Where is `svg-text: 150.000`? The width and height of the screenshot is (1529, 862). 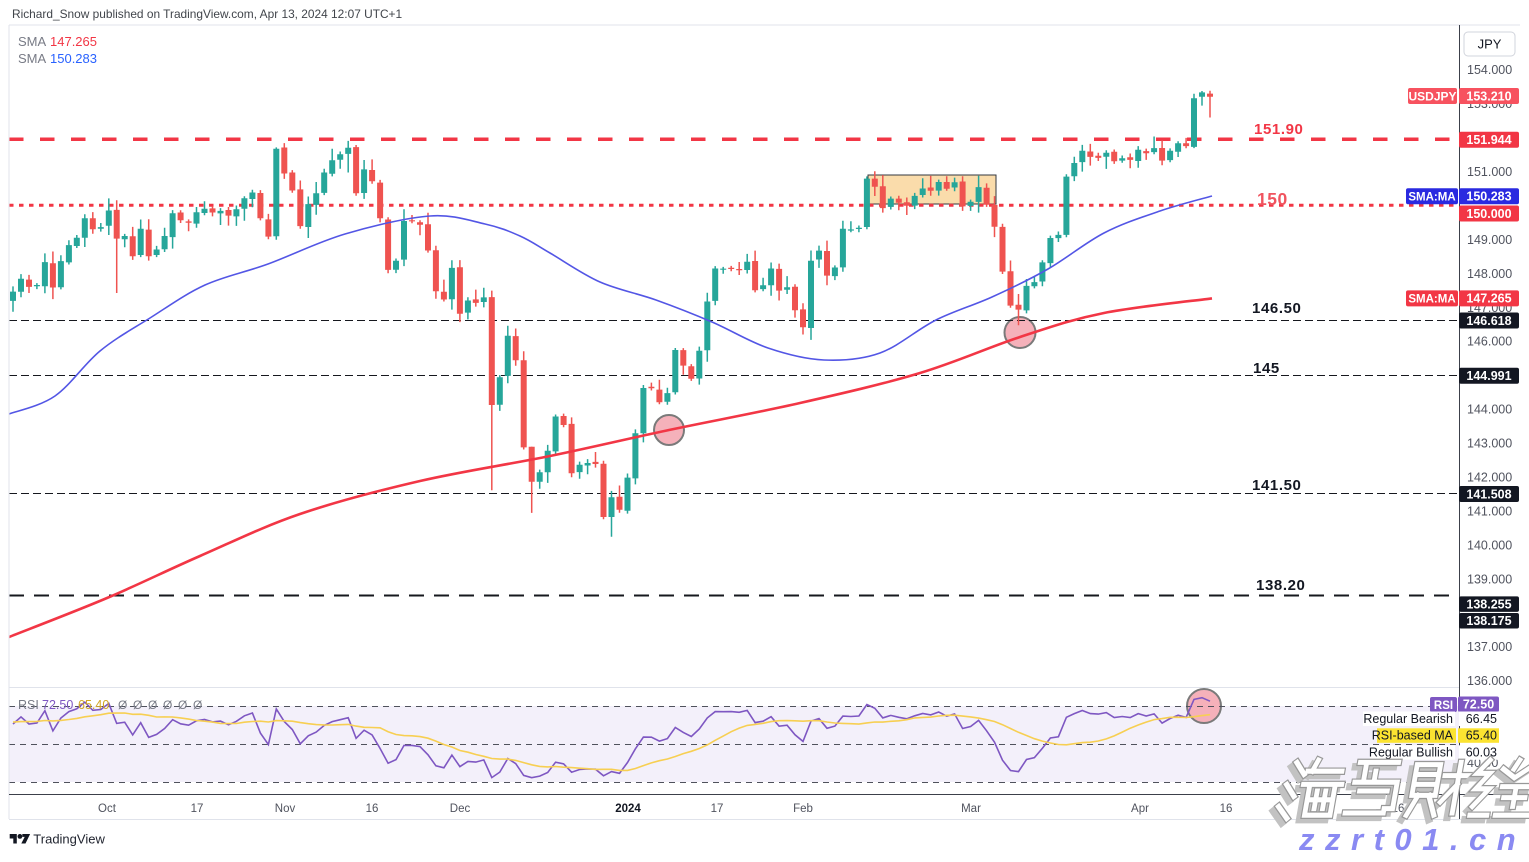 svg-text: 150.000 is located at coordinates (1488, 214).